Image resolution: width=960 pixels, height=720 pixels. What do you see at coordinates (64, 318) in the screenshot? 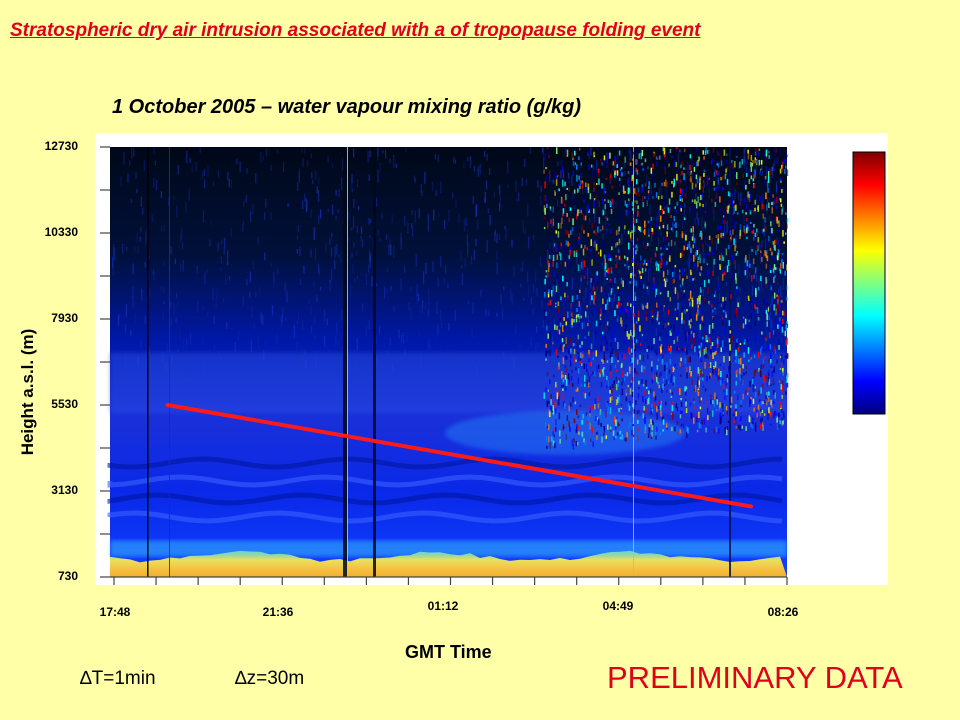
I see `y-tick-label: 7930` at bounding box center [64, 318].